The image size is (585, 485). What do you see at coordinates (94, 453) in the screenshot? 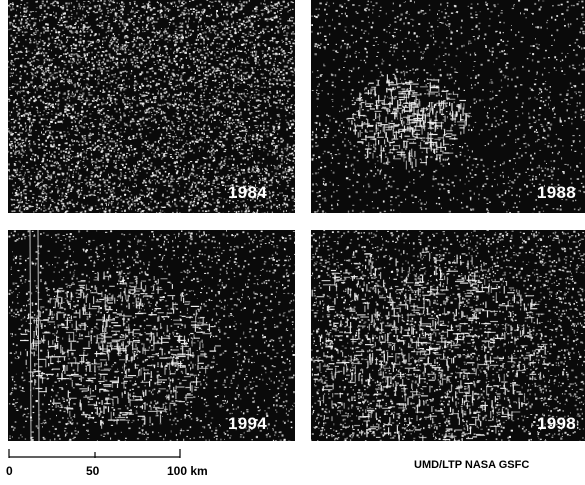
I see `scale-bar-line` at bounding box center [94, 453].